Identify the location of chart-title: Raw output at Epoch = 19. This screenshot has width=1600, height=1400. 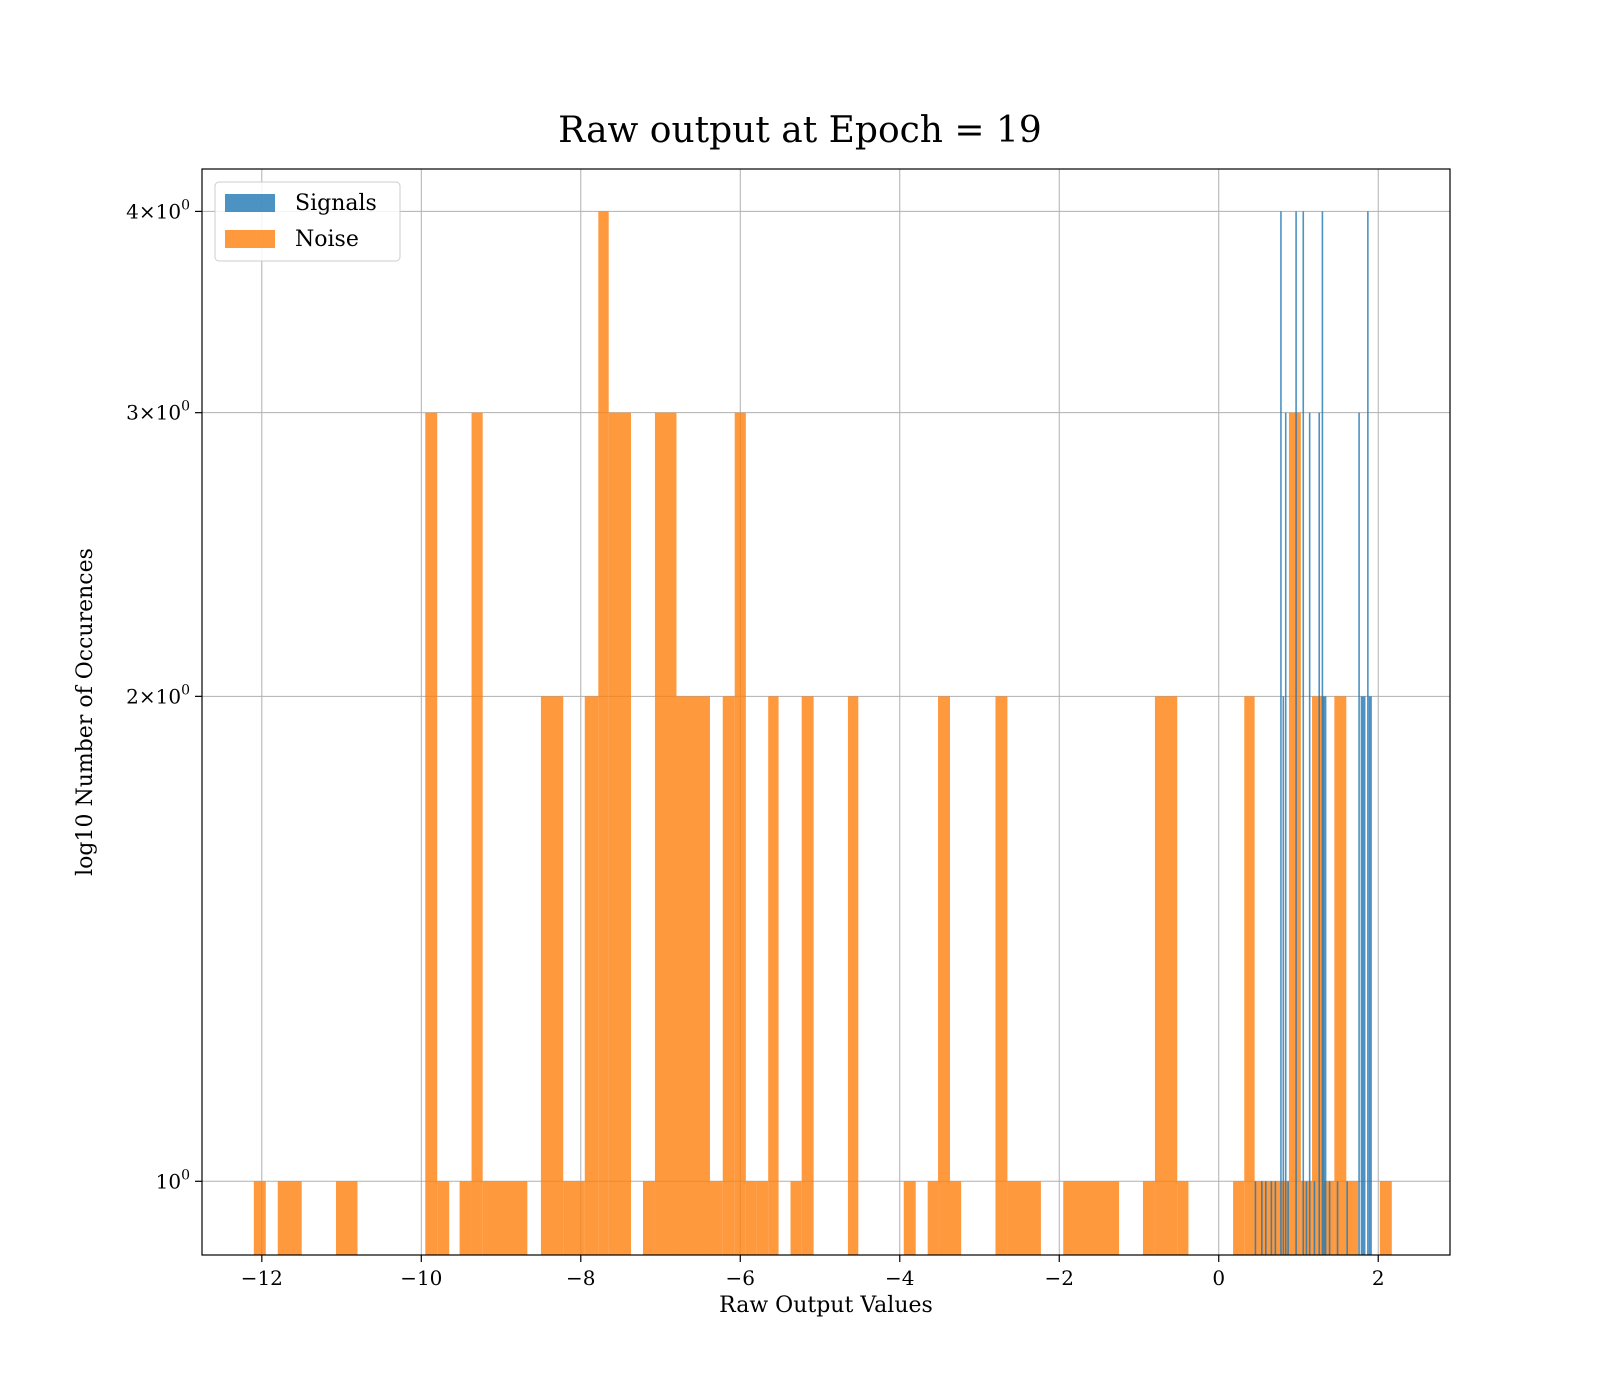
(800, 130).